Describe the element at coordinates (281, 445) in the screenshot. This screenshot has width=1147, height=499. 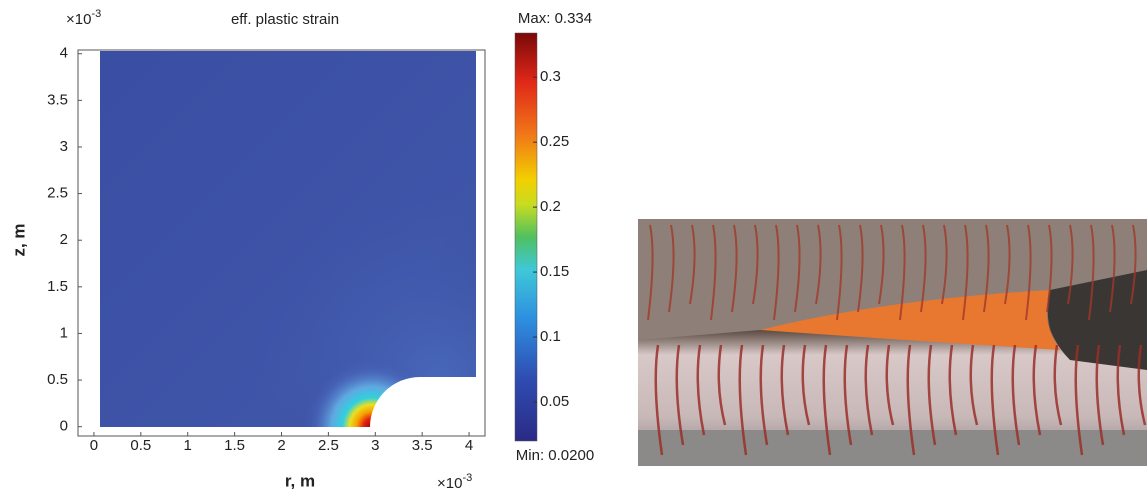
I see `x-tick-label: 2` at that location.